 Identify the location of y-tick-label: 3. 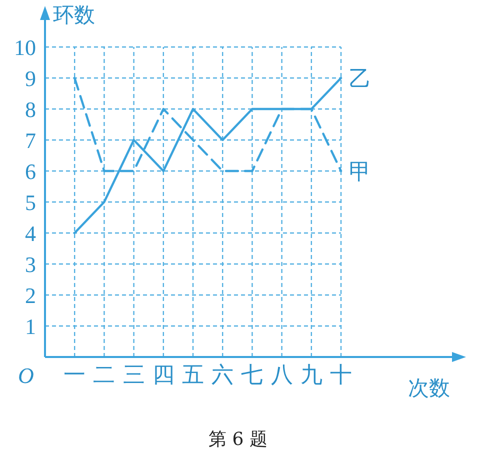
(30, 264).